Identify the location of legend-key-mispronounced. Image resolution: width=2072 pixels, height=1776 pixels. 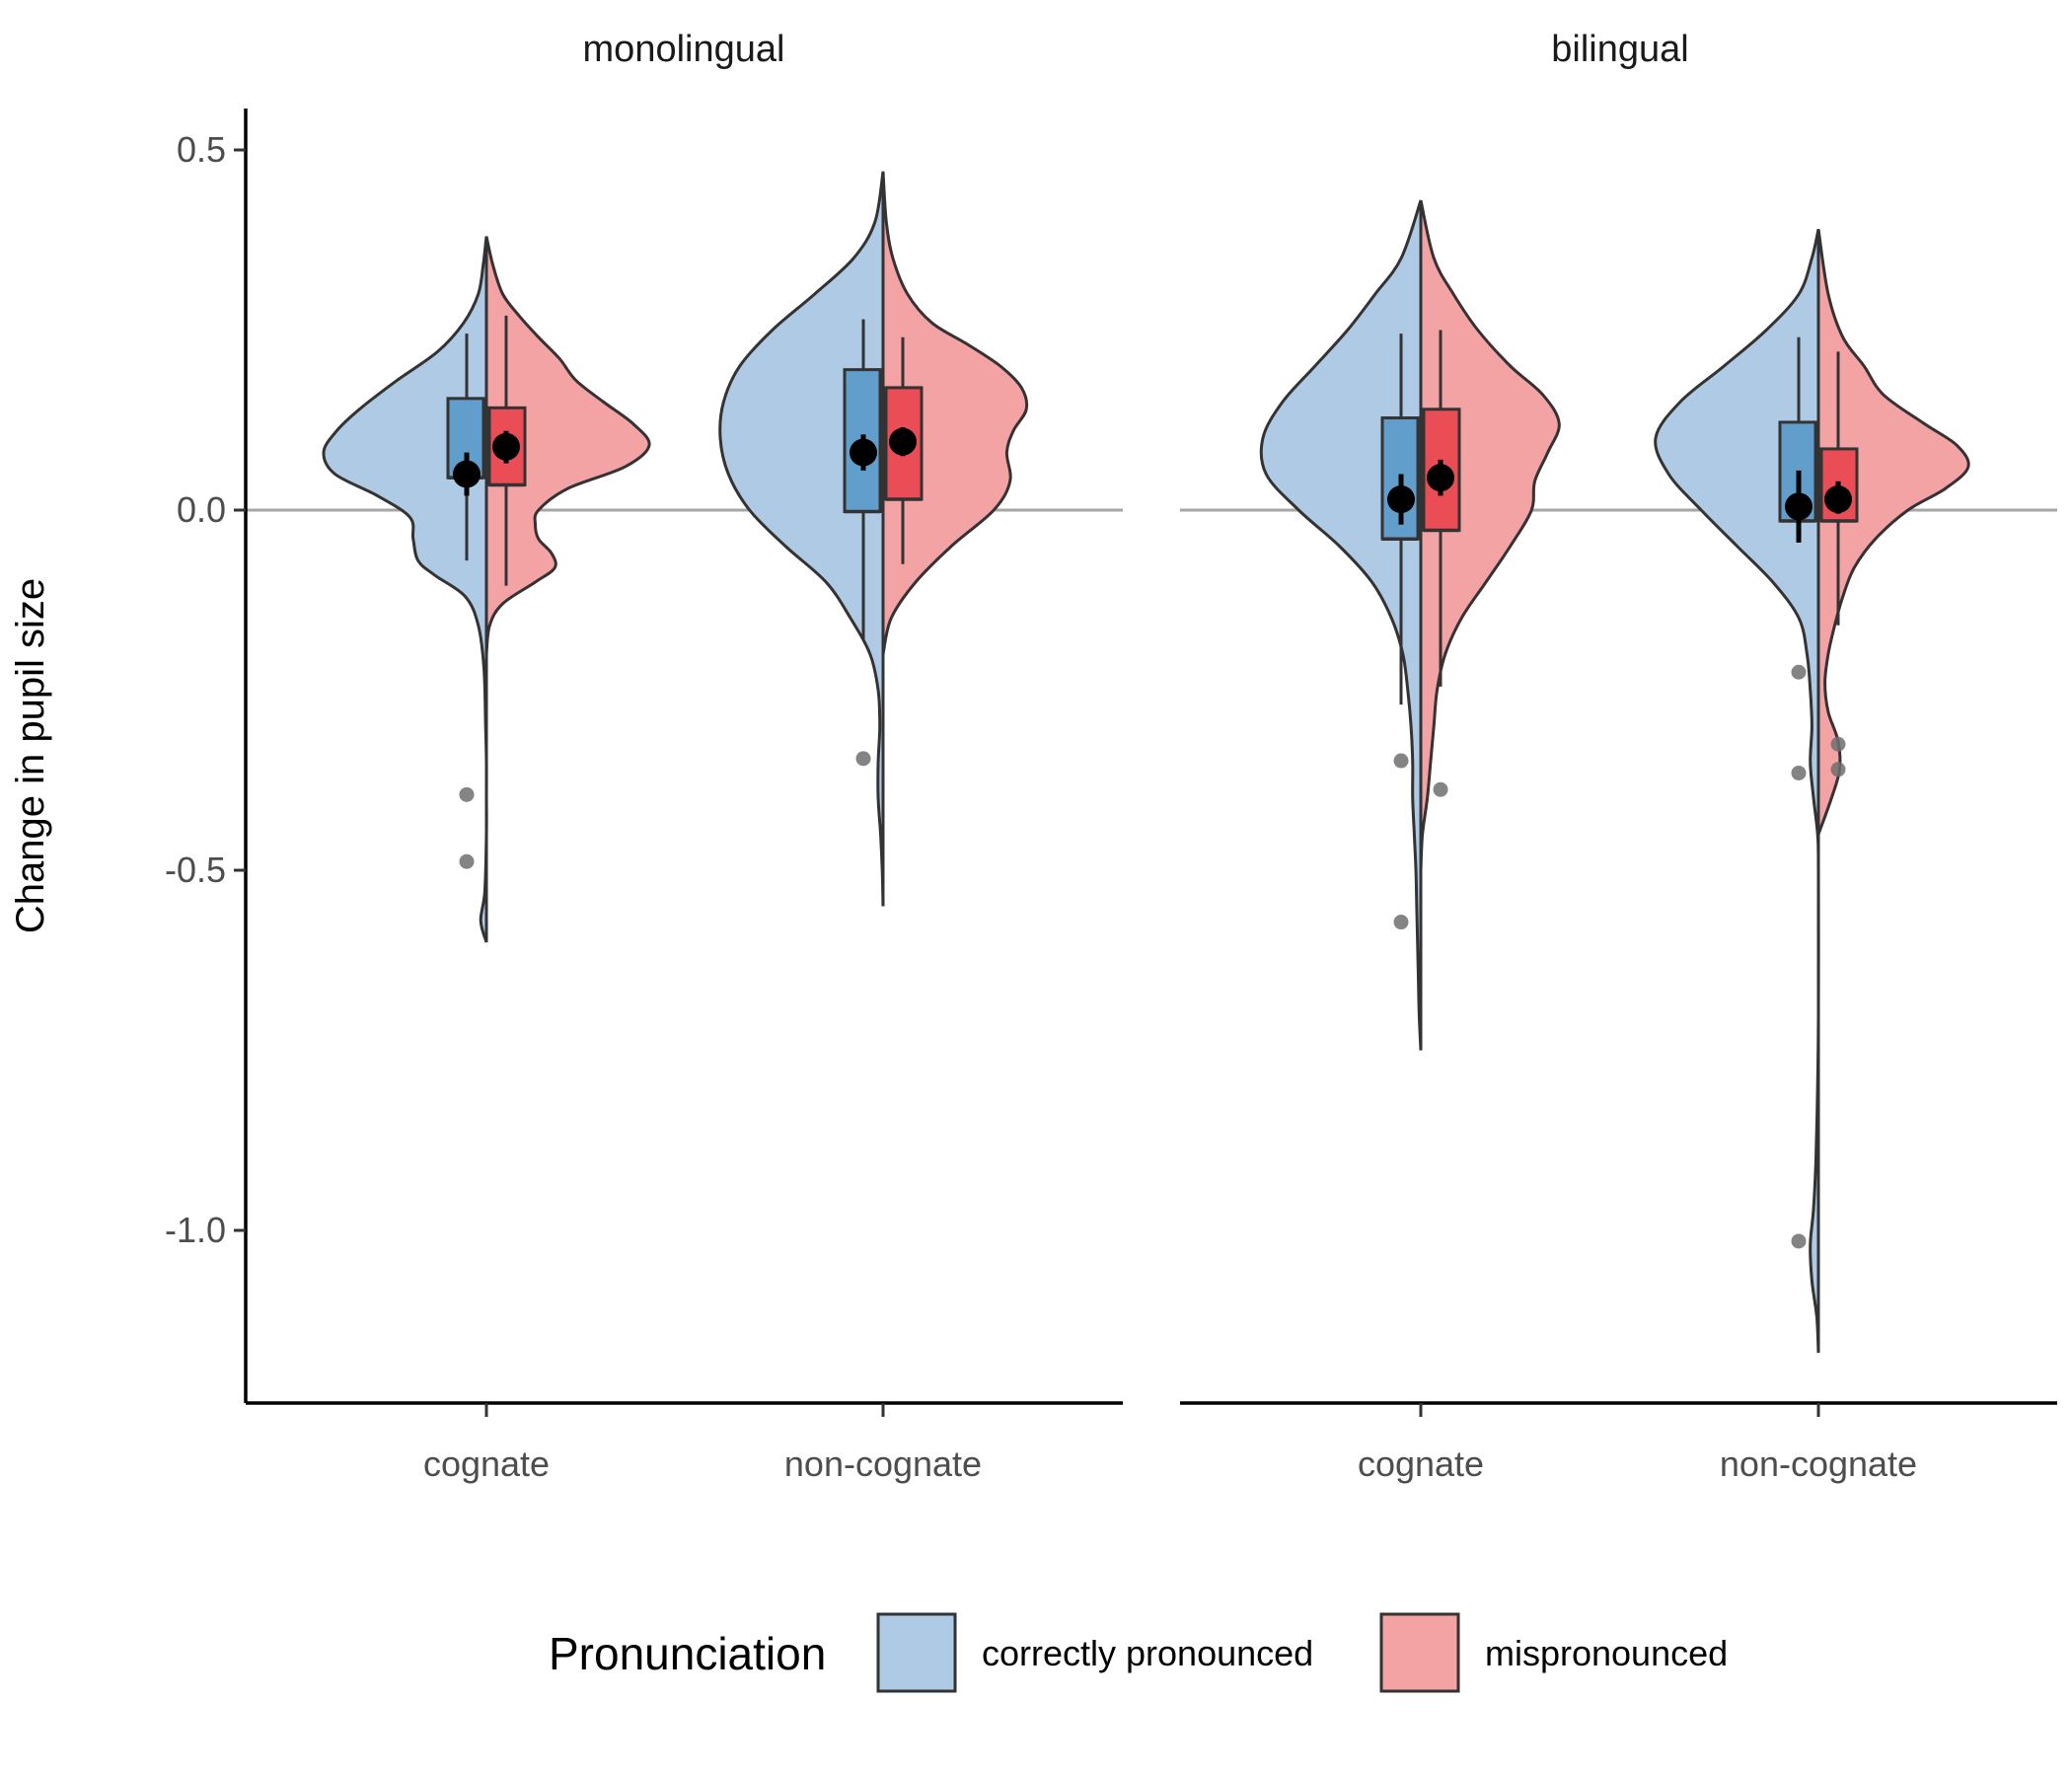
(1419, 1653).